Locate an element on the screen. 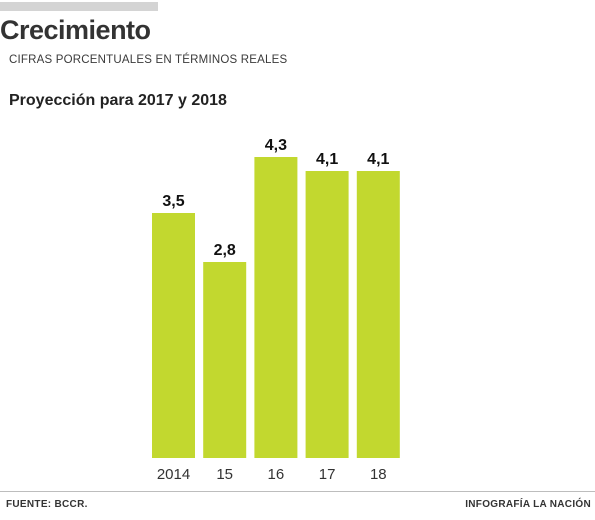  chart-subtitle: CIFRAS PORCENTUALES EN TÉRMINOS REALES is located at coordinates (148, 60).